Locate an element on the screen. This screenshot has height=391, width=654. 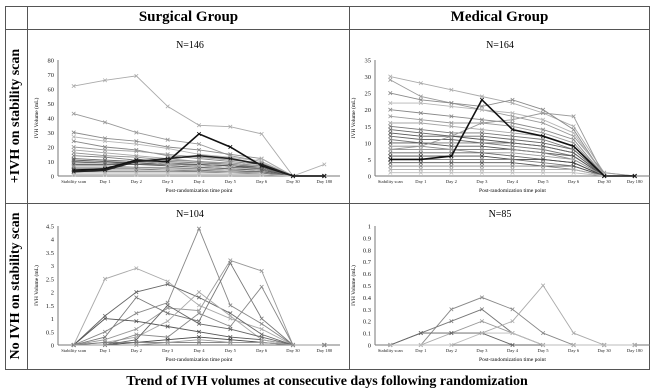
y-tick-label: 60 is located at coordinates (51, 90).